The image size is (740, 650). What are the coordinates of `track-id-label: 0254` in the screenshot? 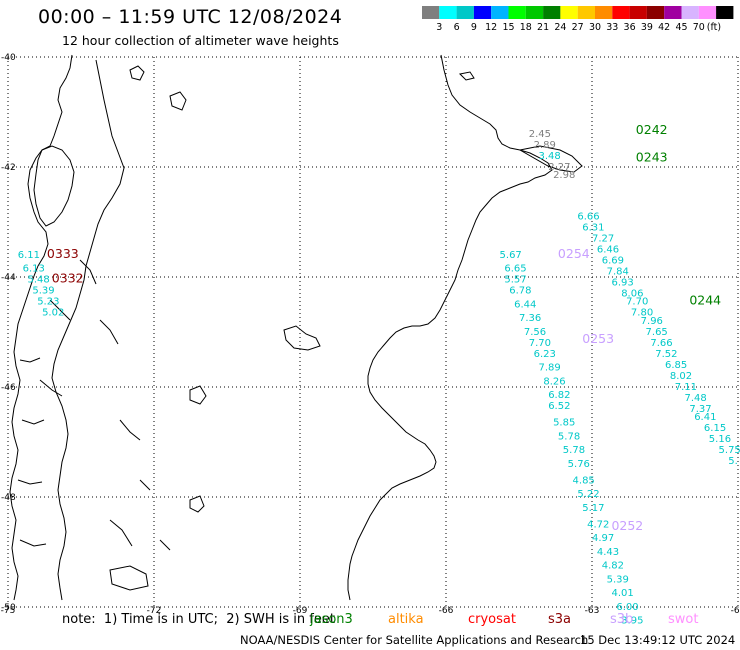 It's located at (574, 253).